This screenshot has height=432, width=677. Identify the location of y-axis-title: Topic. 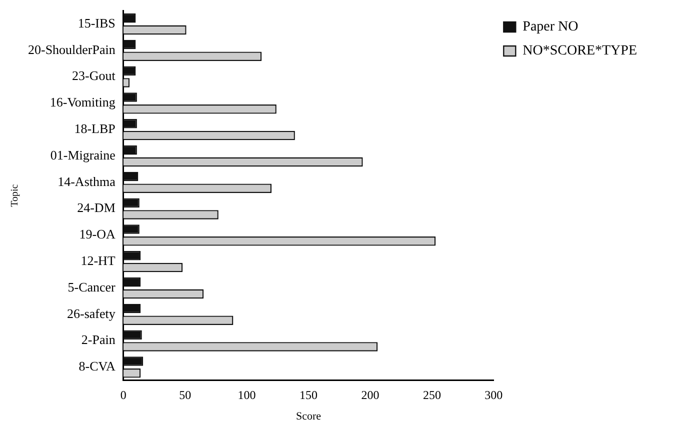
(15, 195).